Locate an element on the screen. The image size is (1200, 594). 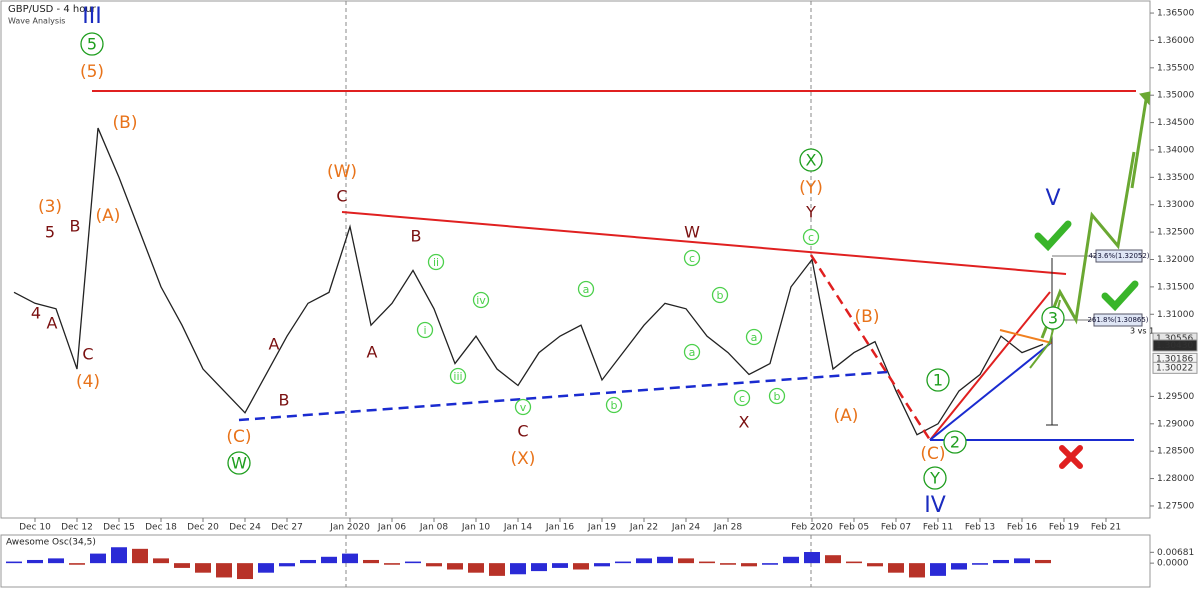
y-tick-label: 1.29000 is located at coordinates (1175, 424).